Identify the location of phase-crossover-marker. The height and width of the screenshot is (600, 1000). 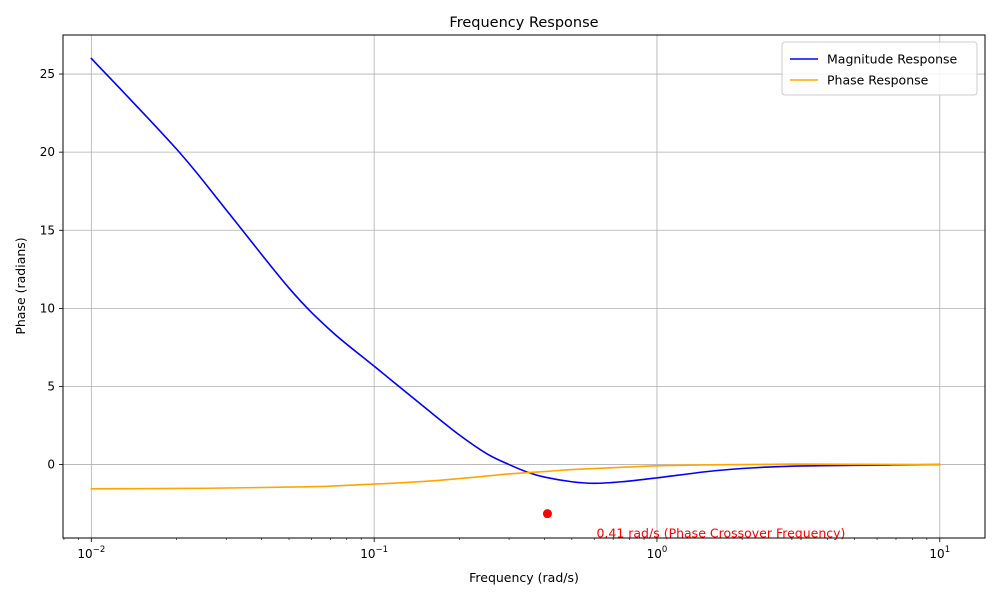
(547, 514).